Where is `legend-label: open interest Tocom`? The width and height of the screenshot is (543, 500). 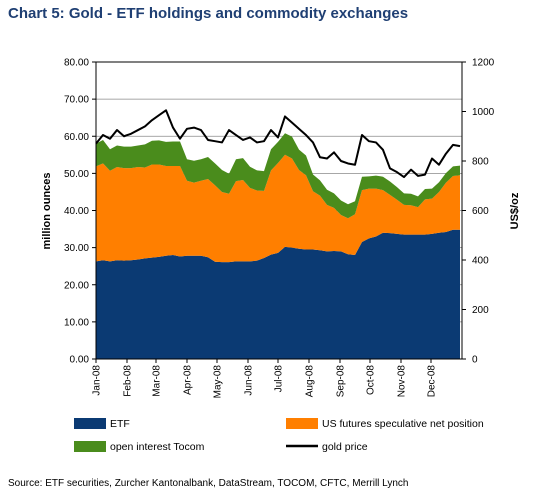 legend-label: open interest Tocom is located at coordinates (157, 447).